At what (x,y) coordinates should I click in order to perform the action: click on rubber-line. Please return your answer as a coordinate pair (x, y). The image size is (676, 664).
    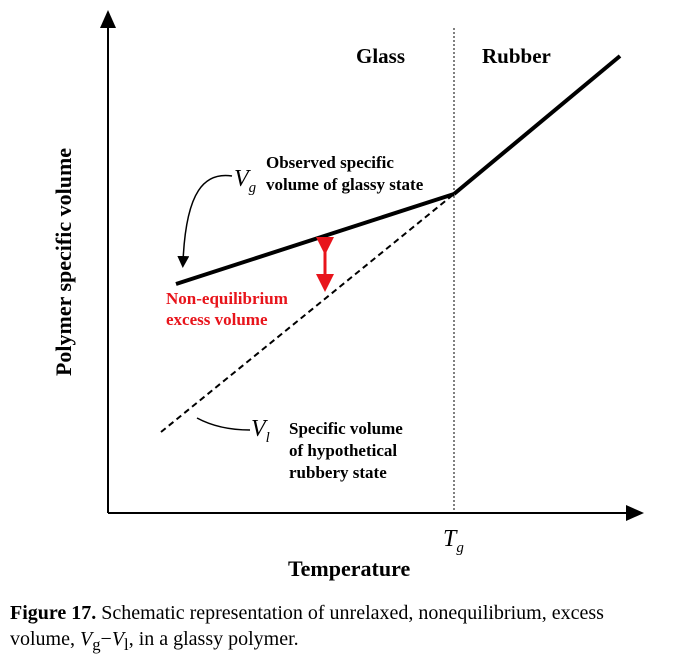
    Looking at the image, I should click on (537, 125).